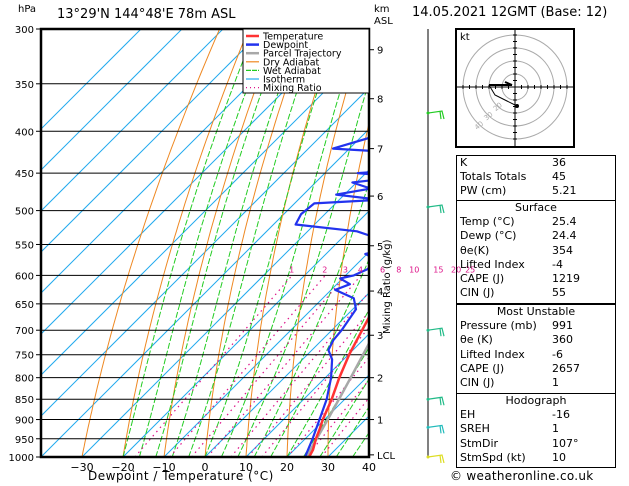 The width and height of the screenshot is (629, 486). Describe the element at coordinates (380, 336) in the screenshot. I see `height-tick-label: 3` at that location.